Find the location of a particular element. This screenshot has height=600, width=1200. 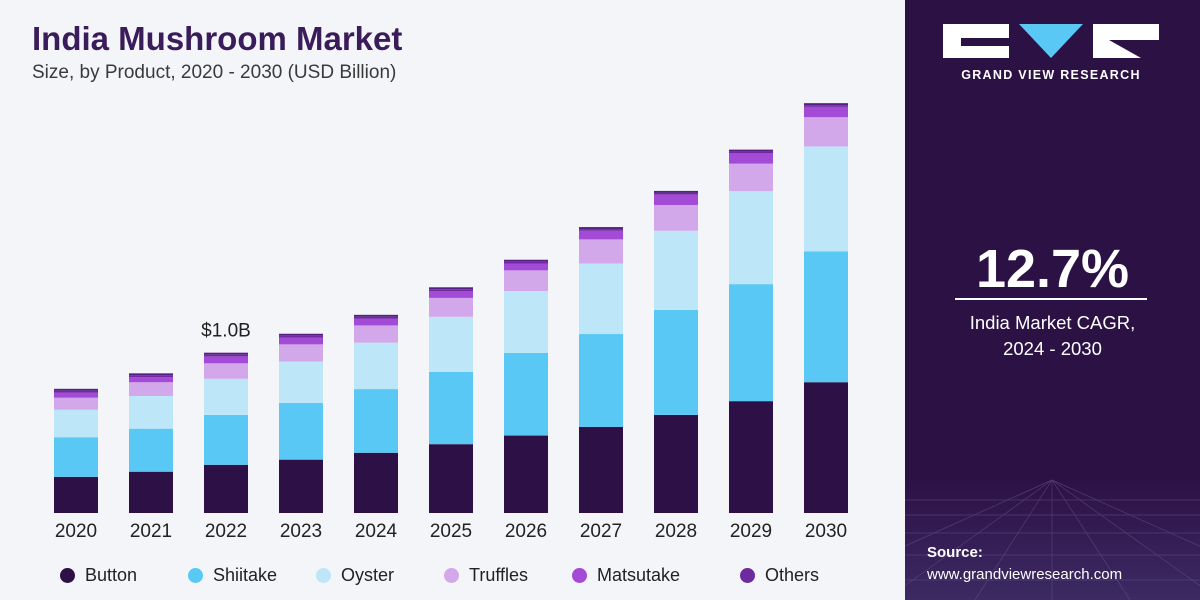

bar-cap-2021 is located at coordinates (151, 374).